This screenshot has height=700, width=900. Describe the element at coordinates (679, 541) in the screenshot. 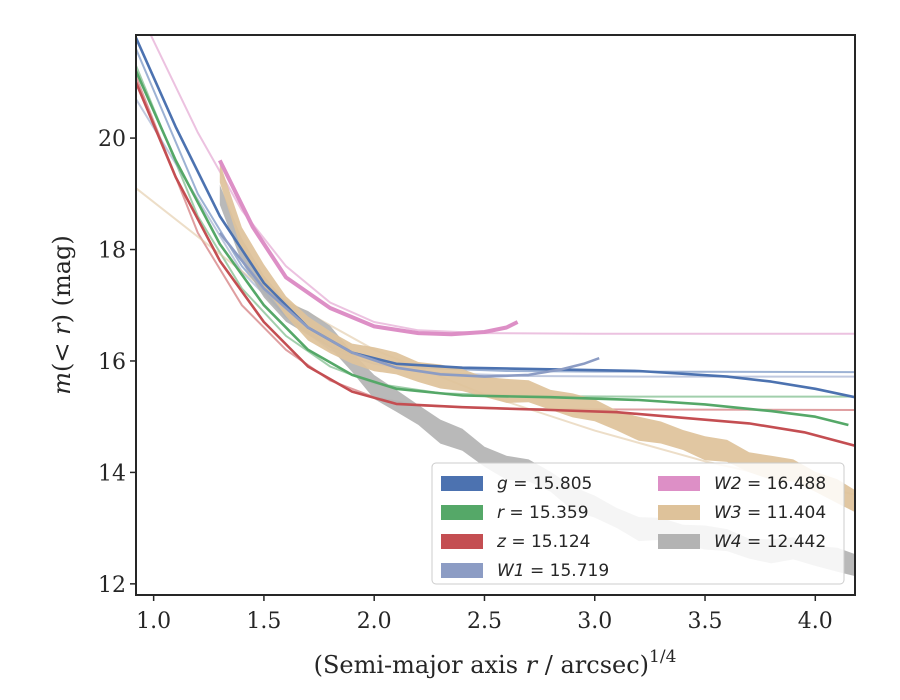

I see `legend-swatch-w4` at that location.